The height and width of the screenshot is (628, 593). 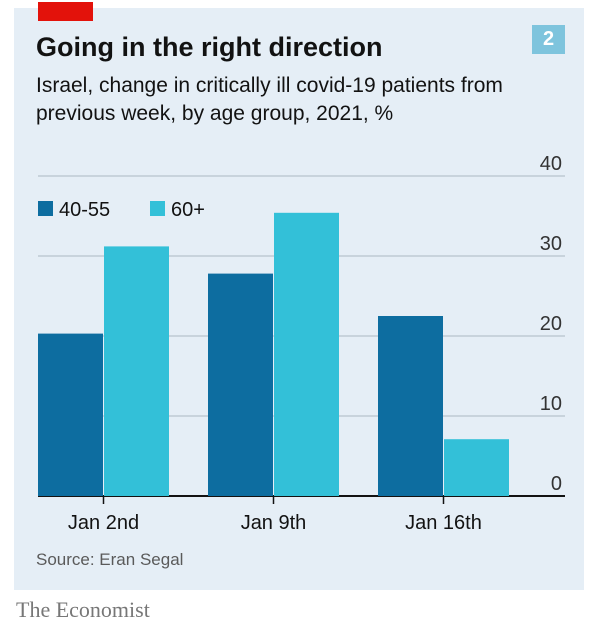 I want to click on x-tick-label: Jan 2nd, so click(x=103, y=523).